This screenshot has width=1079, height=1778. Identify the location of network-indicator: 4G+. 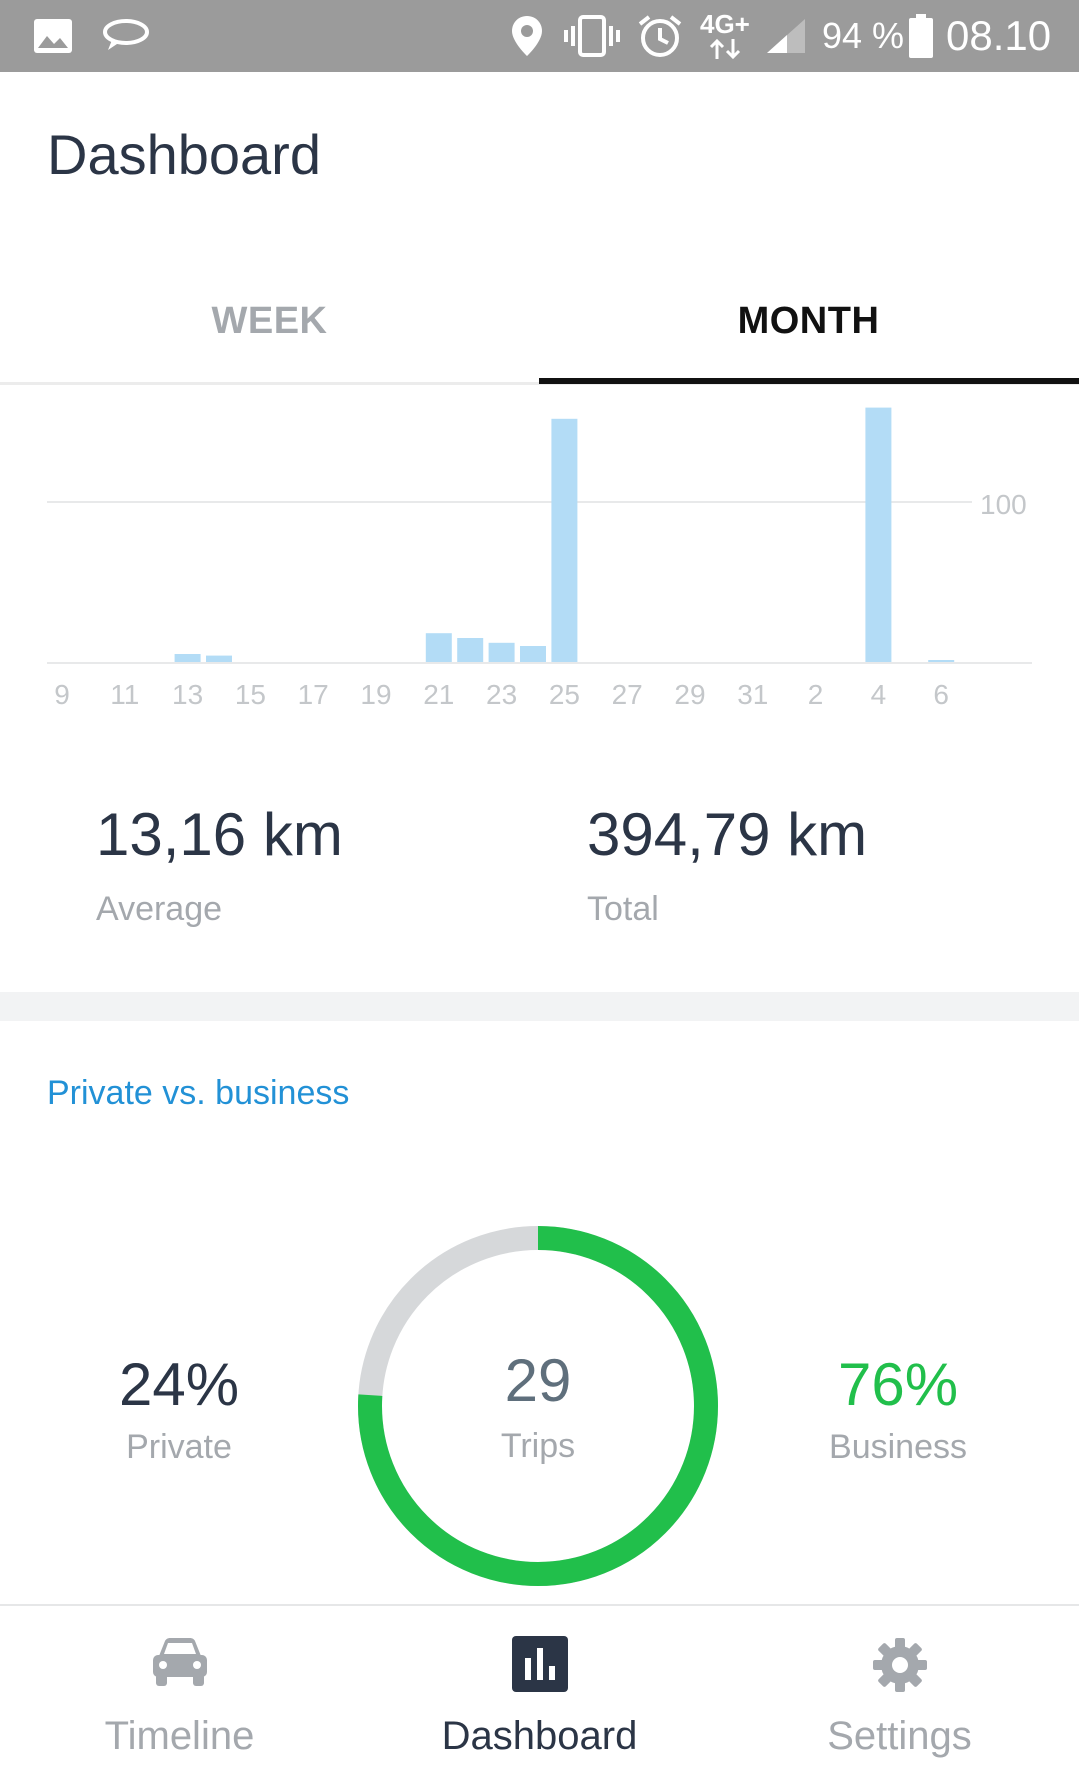
(725, 36).